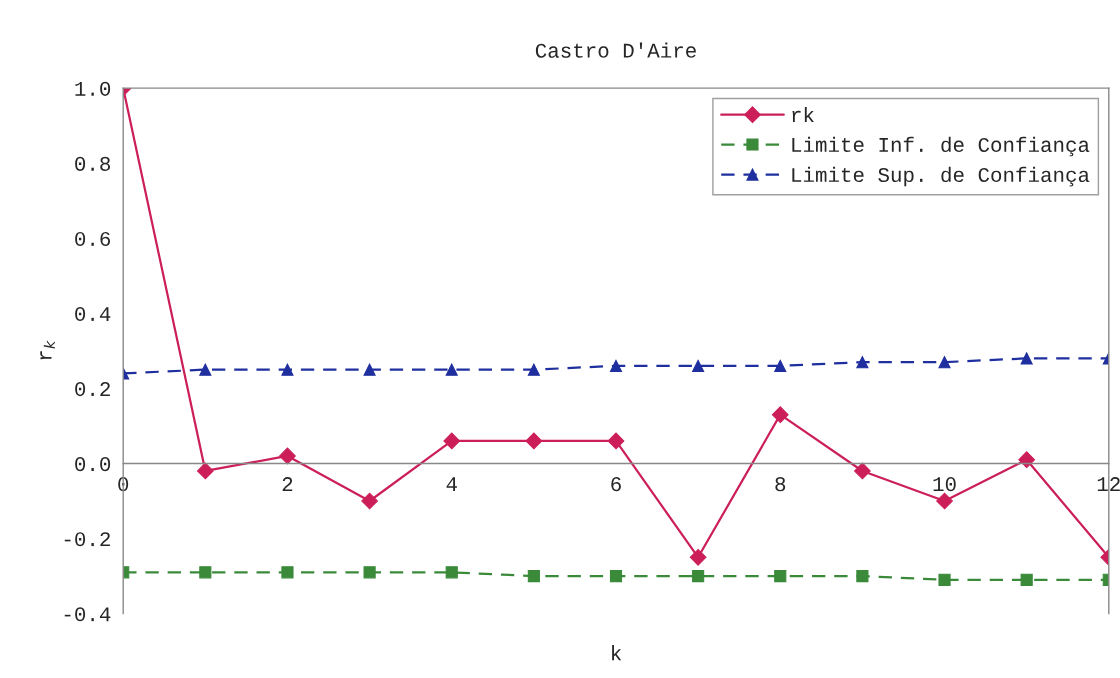 This screenshot has height=678, width=1120. Describe the element at coordinates (617, 653) in the screenshot. I see `x-axis-title: k` at that location.